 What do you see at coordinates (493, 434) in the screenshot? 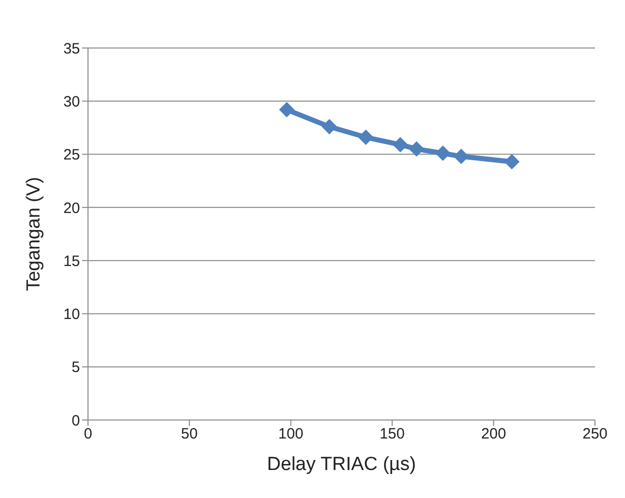
I see `x-tick-label: 200` at bounding box center [493, 434].